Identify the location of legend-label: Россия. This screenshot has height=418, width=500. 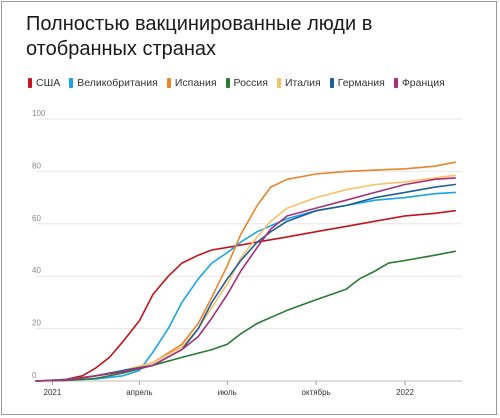
(250, 83).